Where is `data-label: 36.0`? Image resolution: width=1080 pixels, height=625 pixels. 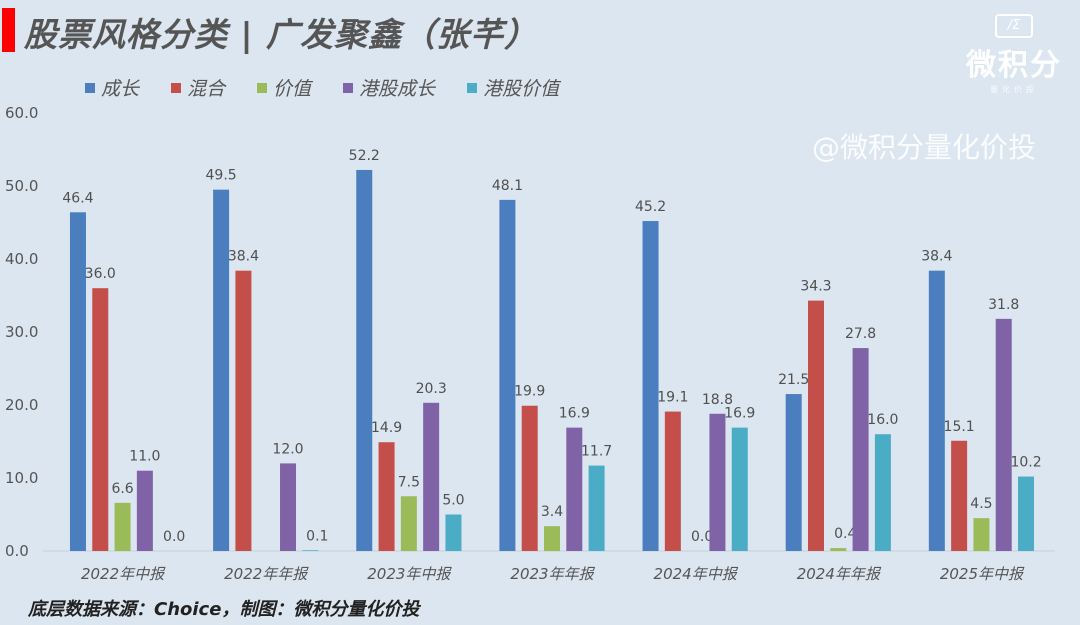 data-label: 36.0 is located at coordinates (100, 274).